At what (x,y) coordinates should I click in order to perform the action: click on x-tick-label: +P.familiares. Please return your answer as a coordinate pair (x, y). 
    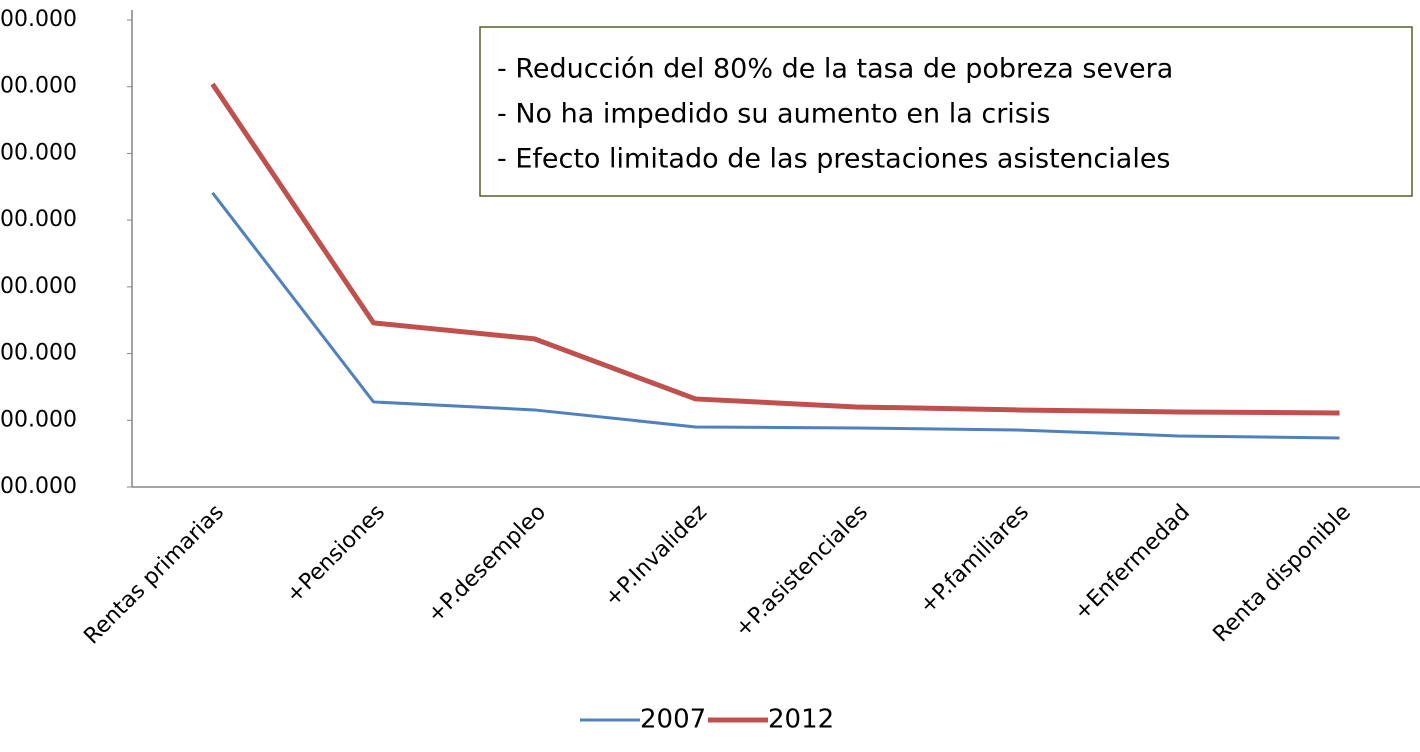
    Looking at the image, I should click on (974, 559).